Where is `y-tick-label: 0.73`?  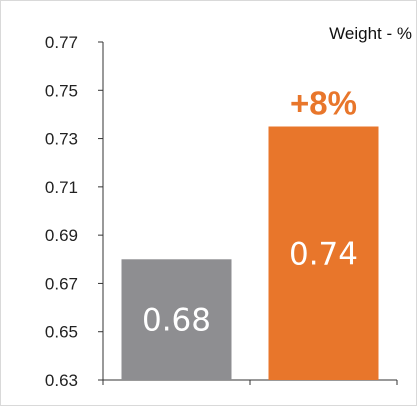
y-tick-label: 0.73 is located at coordinates (61, 139).